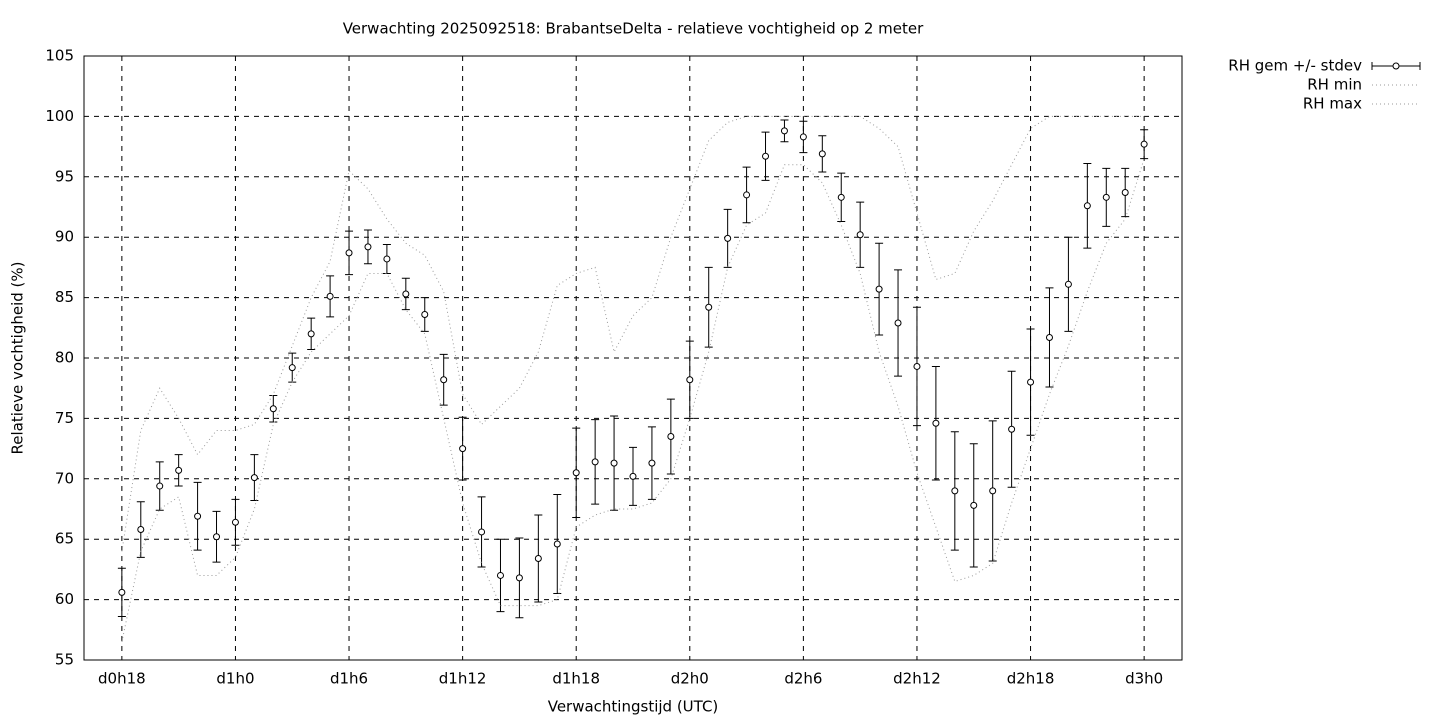 Image resolution: width=1440 pixels, height=720 pixels. I want to click on x-tick-label: d1h18, so click(576, 679).